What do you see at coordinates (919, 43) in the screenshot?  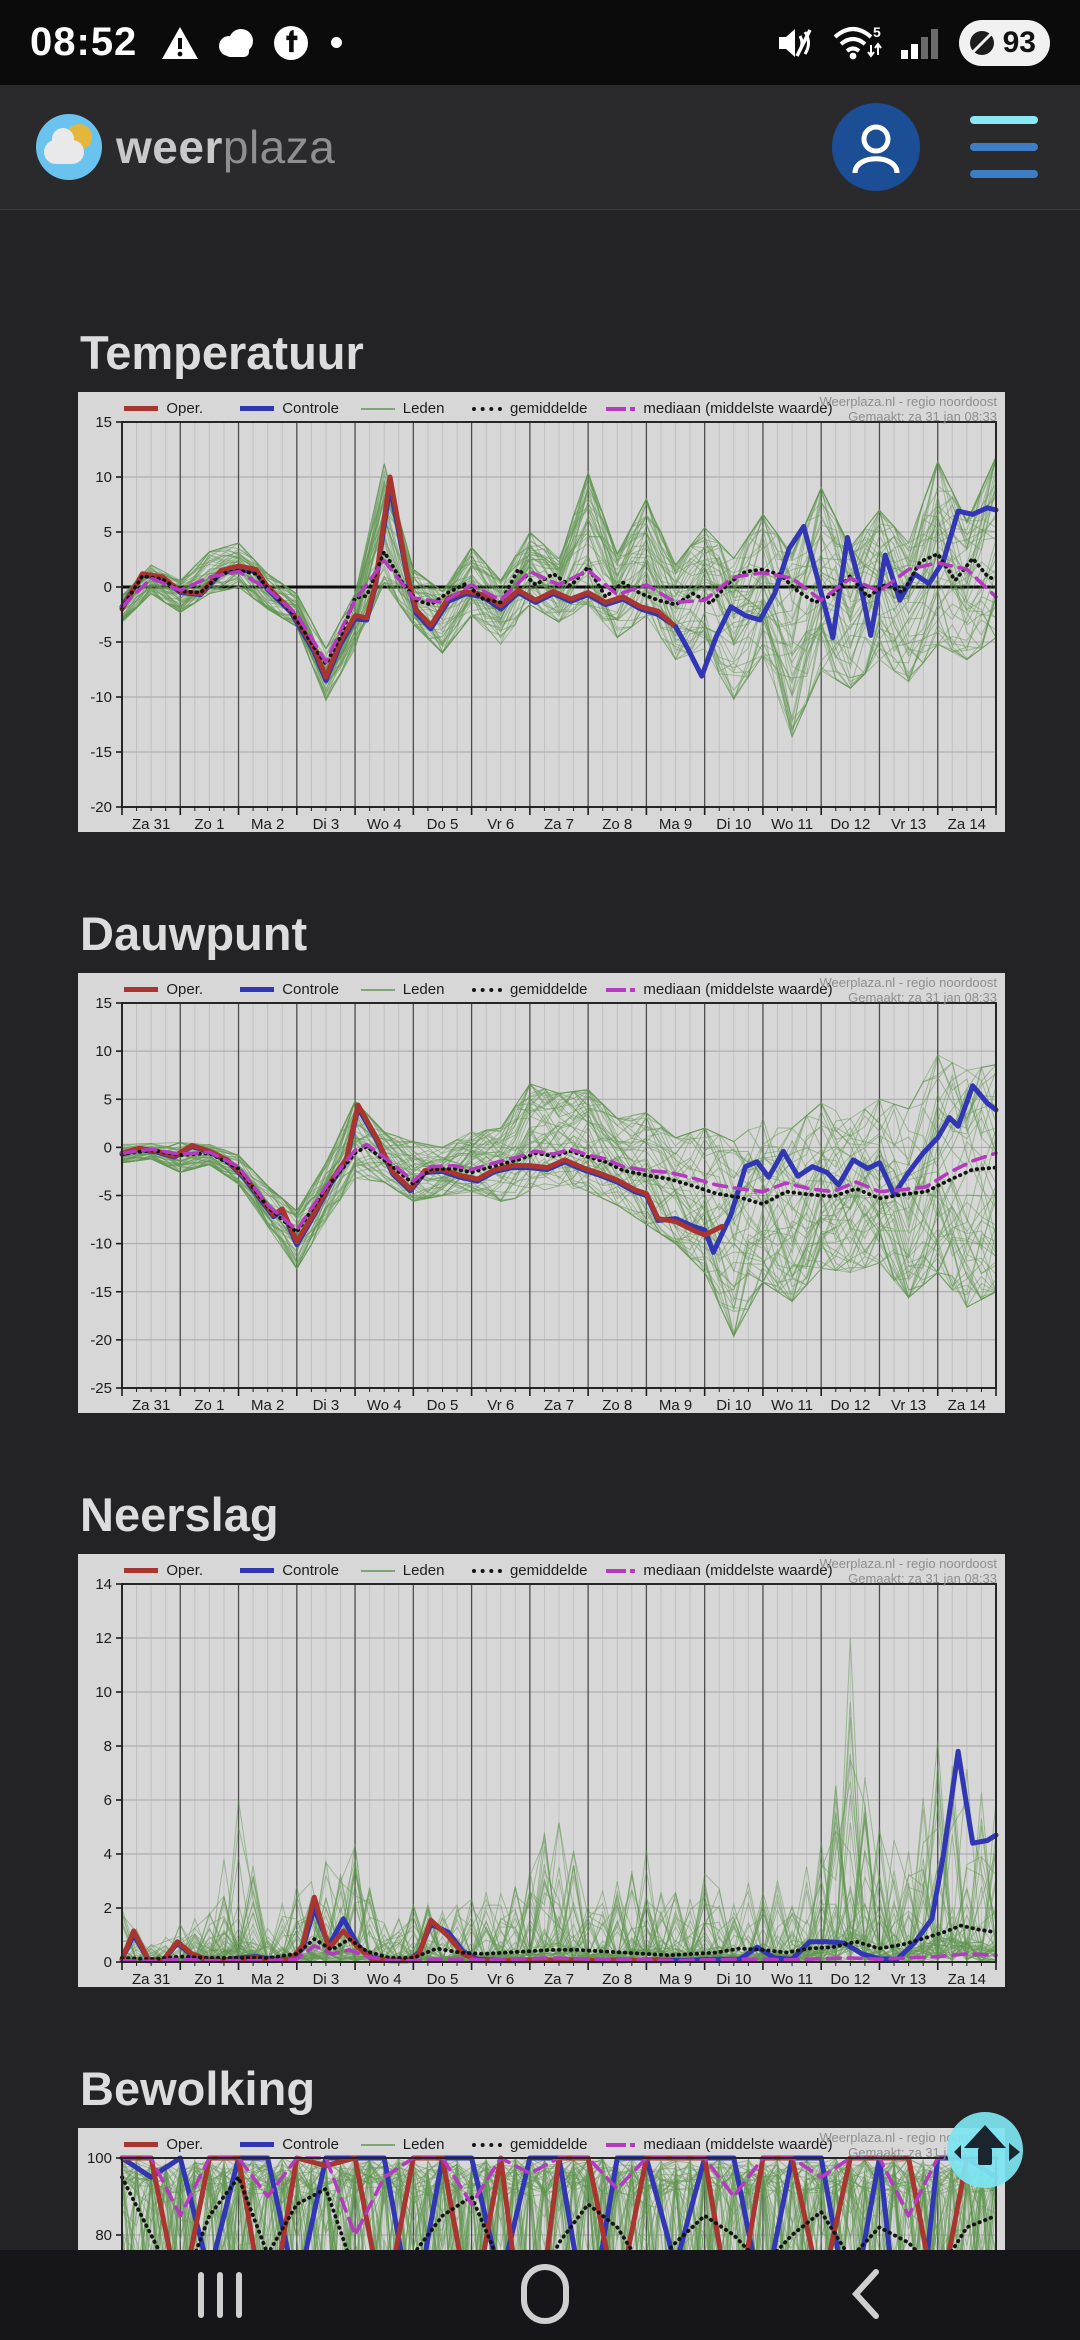 I see `signal-icon` at bounding box center [919, 43].